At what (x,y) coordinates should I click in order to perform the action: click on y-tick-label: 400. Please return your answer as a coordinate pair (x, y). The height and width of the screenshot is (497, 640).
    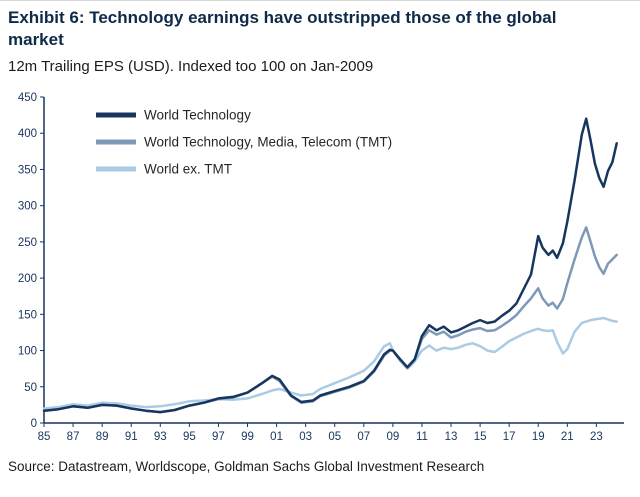
    Looking at the image, I should click on (27, 134).